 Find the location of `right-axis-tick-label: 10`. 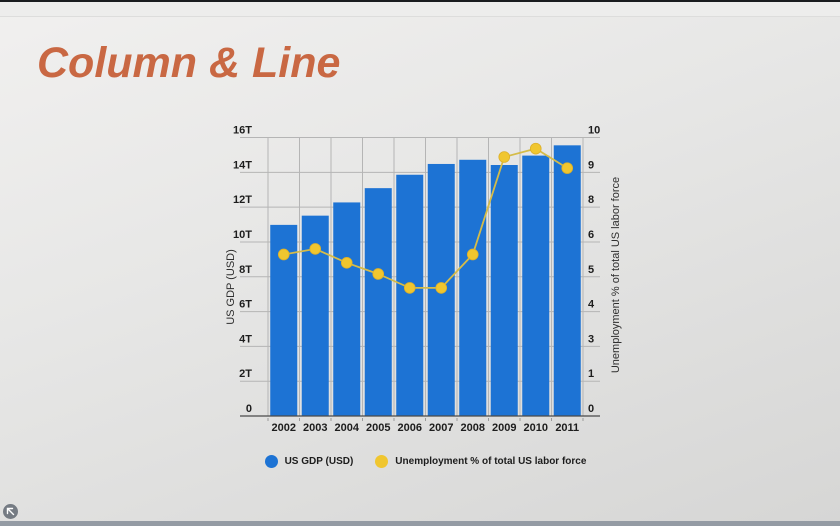

right-axis-tick-label: 10 is located at coordinates (594, 131).